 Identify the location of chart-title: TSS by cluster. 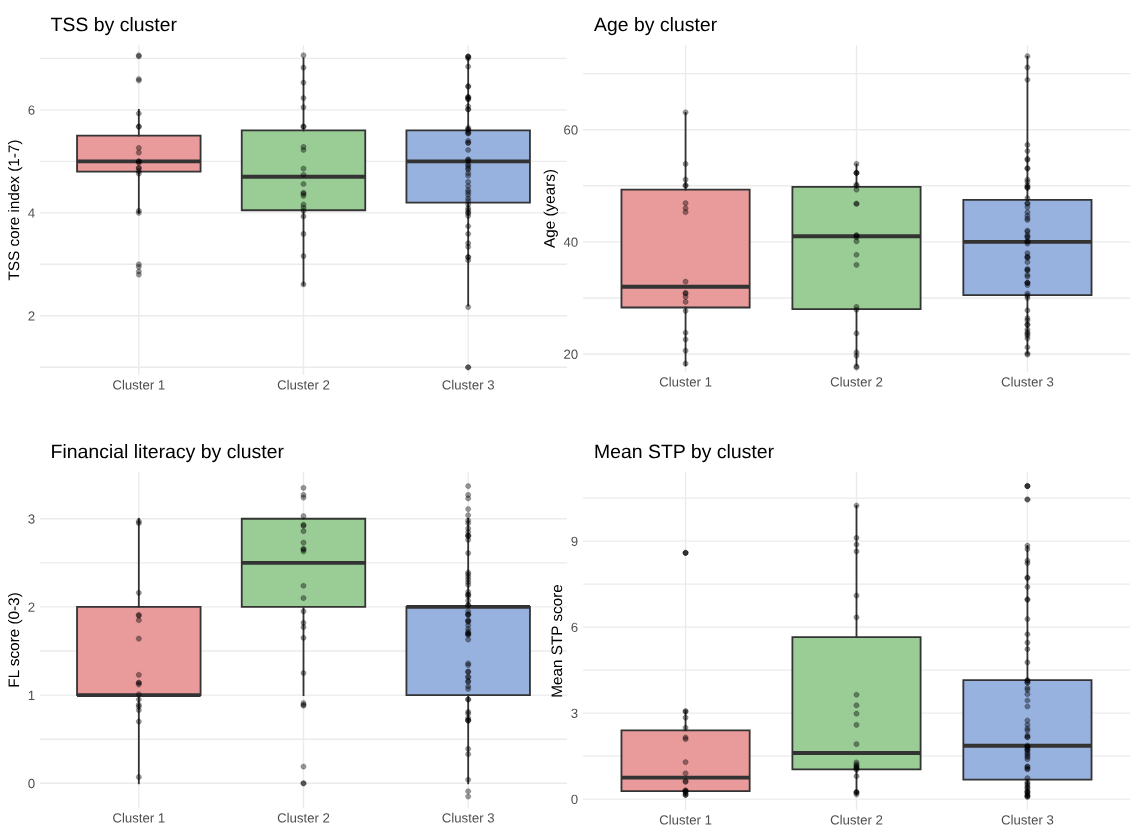
(113, 26).